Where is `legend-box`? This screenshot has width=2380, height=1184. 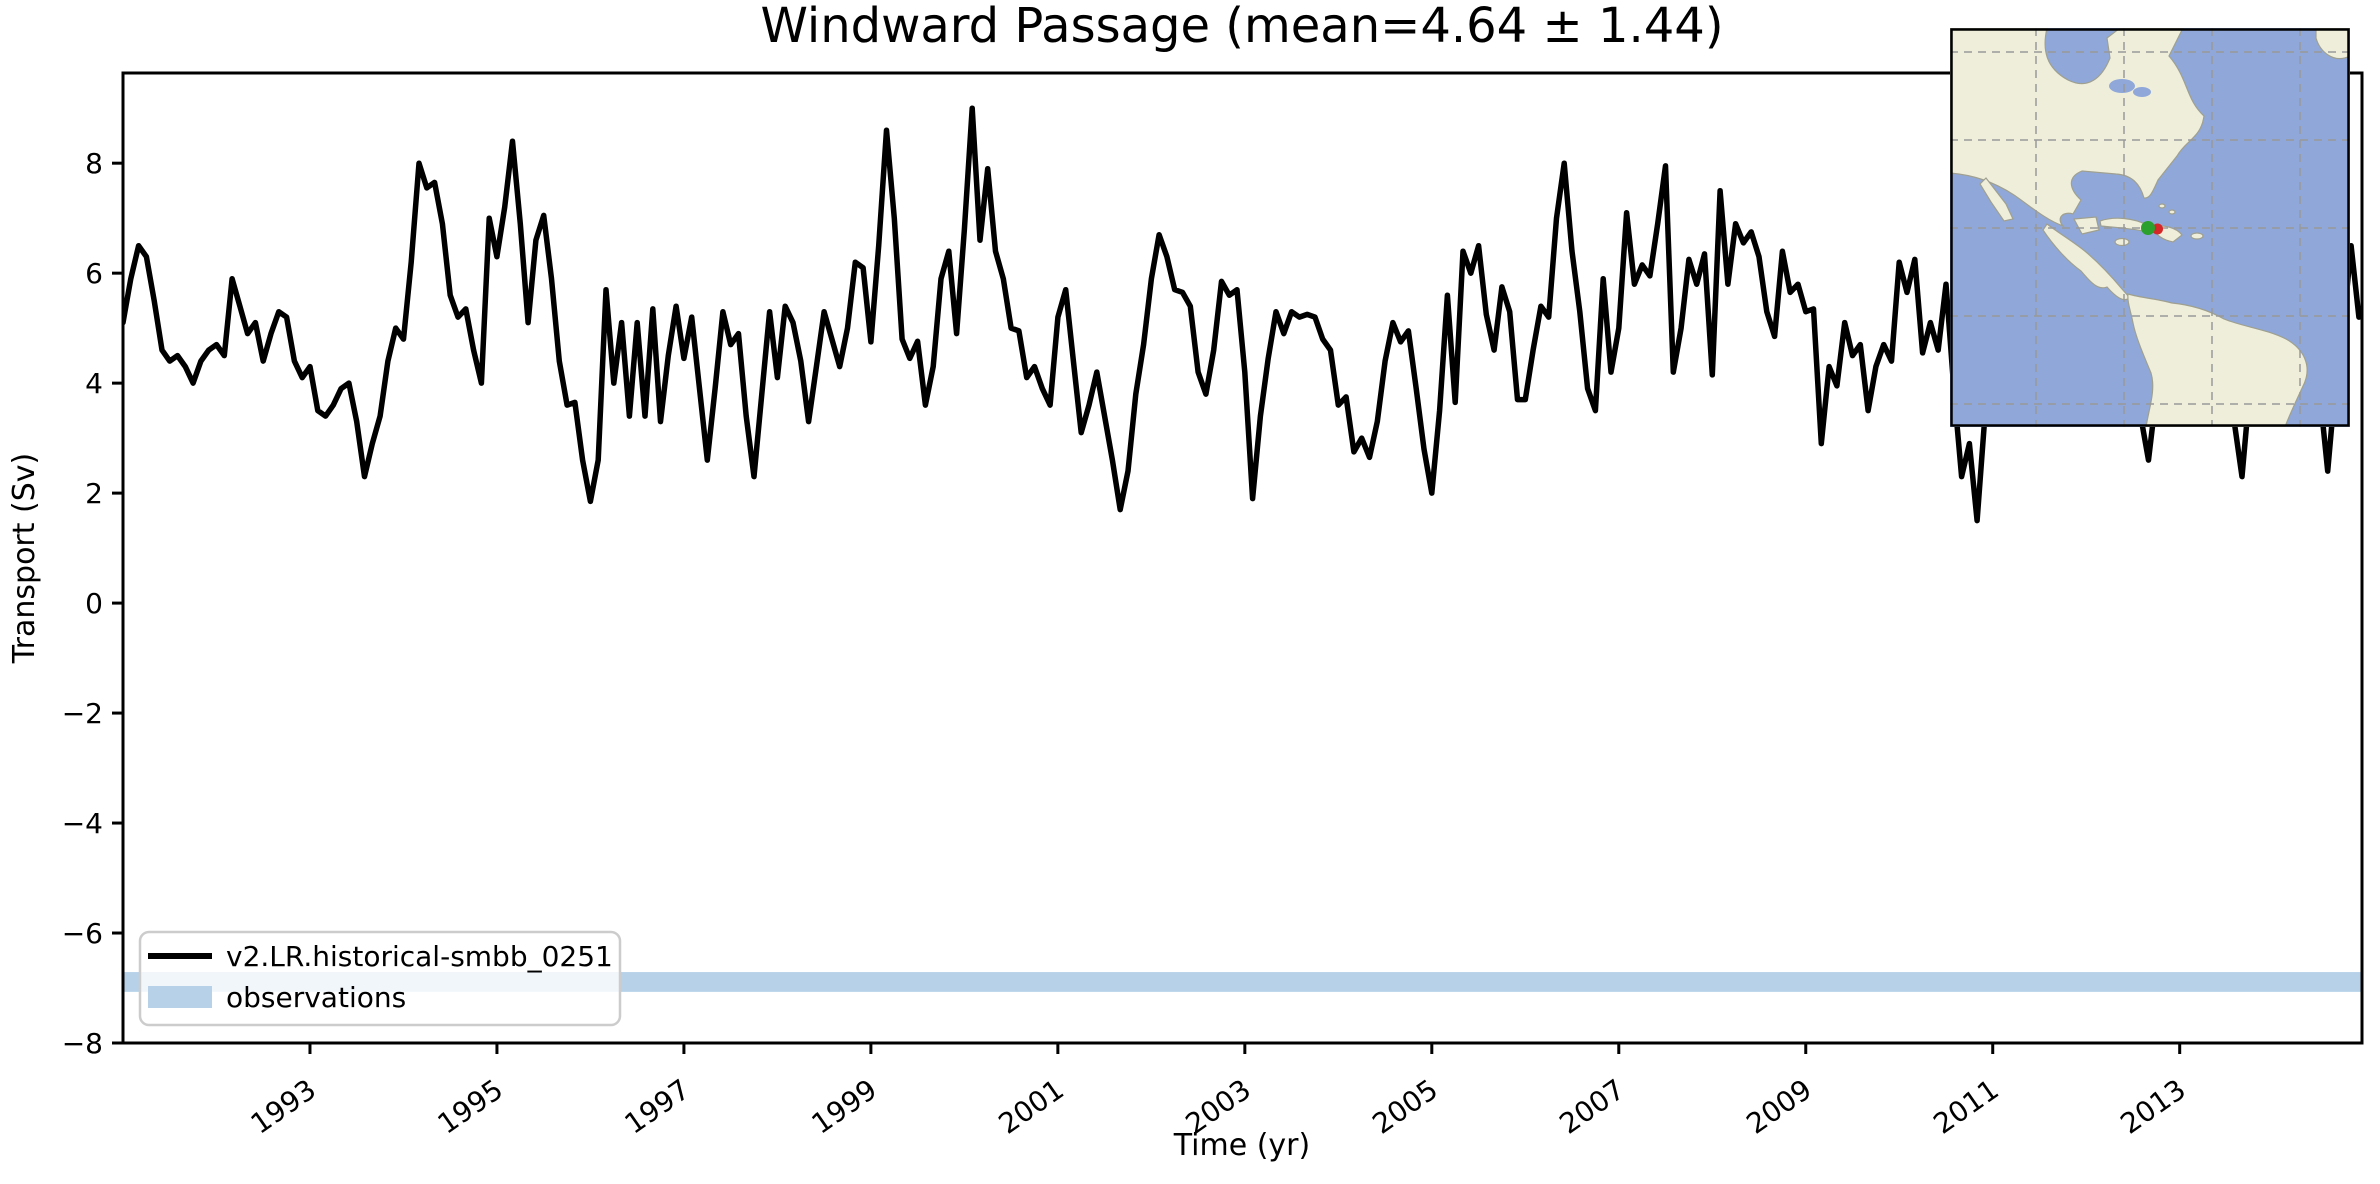
legend-box is located at coordinates (380, 978).